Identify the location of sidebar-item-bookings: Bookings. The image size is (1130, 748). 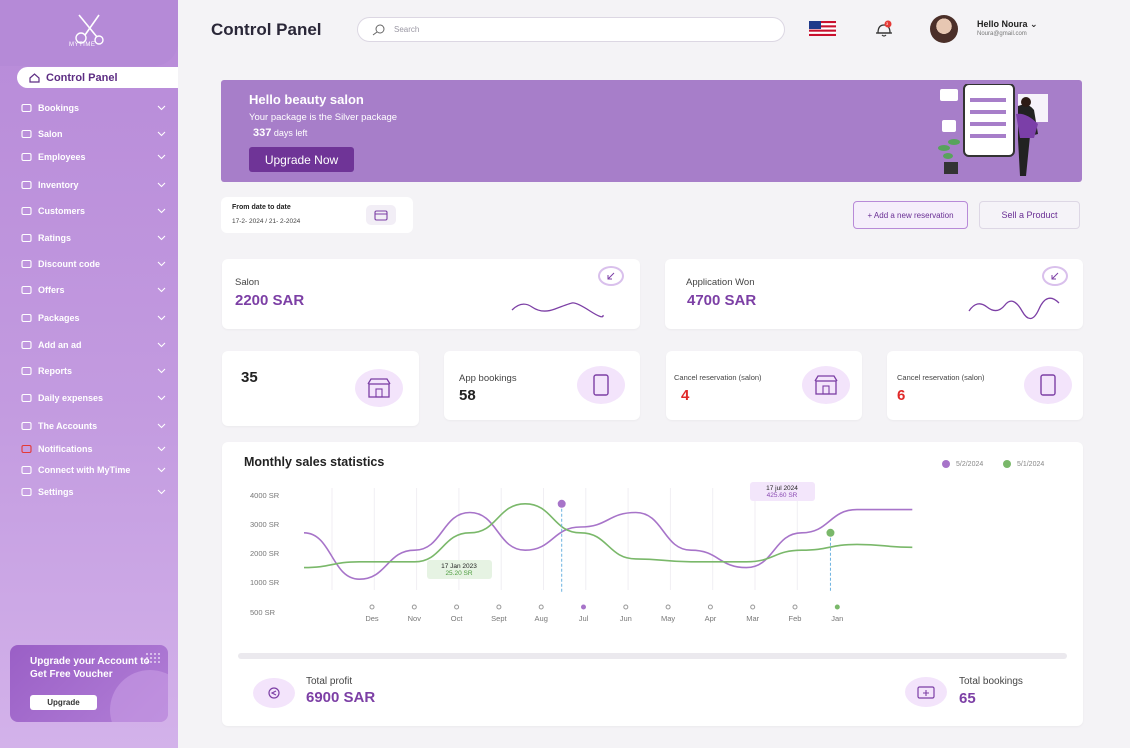
(94, 108).